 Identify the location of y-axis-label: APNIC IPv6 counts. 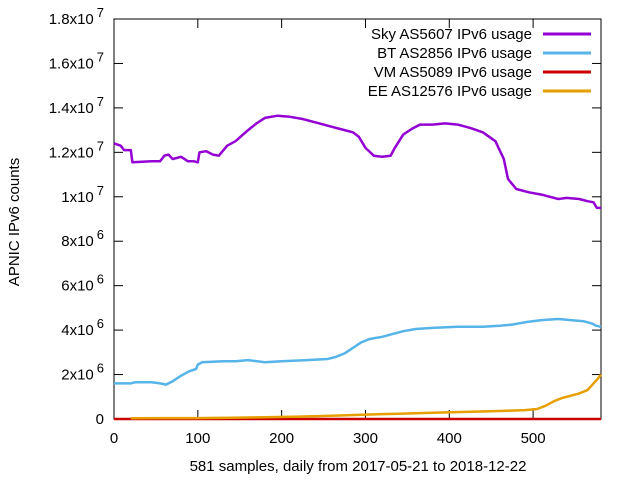
(14, 222).